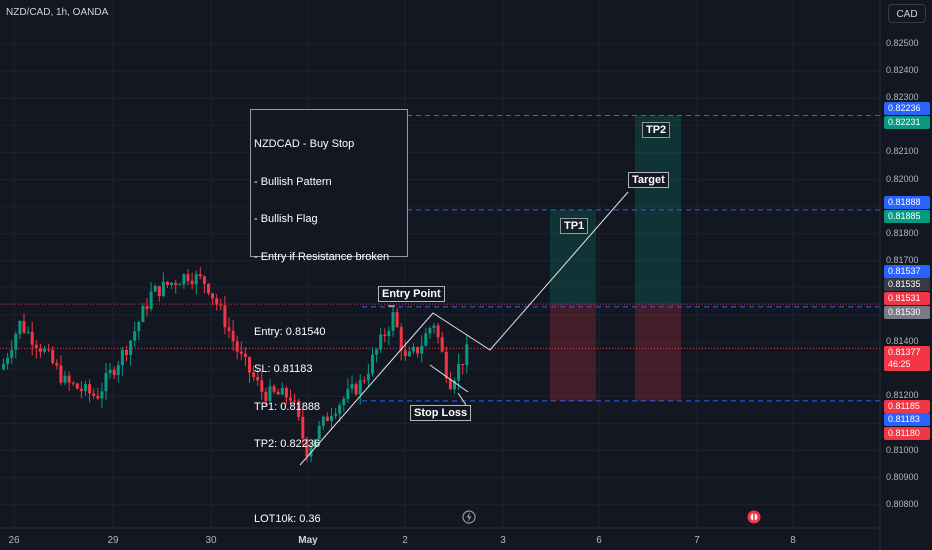 The image size is (932, 550). Describe the element at coordinates (411, 294) in the screenshot. I see `entry-point-label: Entry Point` at that location.